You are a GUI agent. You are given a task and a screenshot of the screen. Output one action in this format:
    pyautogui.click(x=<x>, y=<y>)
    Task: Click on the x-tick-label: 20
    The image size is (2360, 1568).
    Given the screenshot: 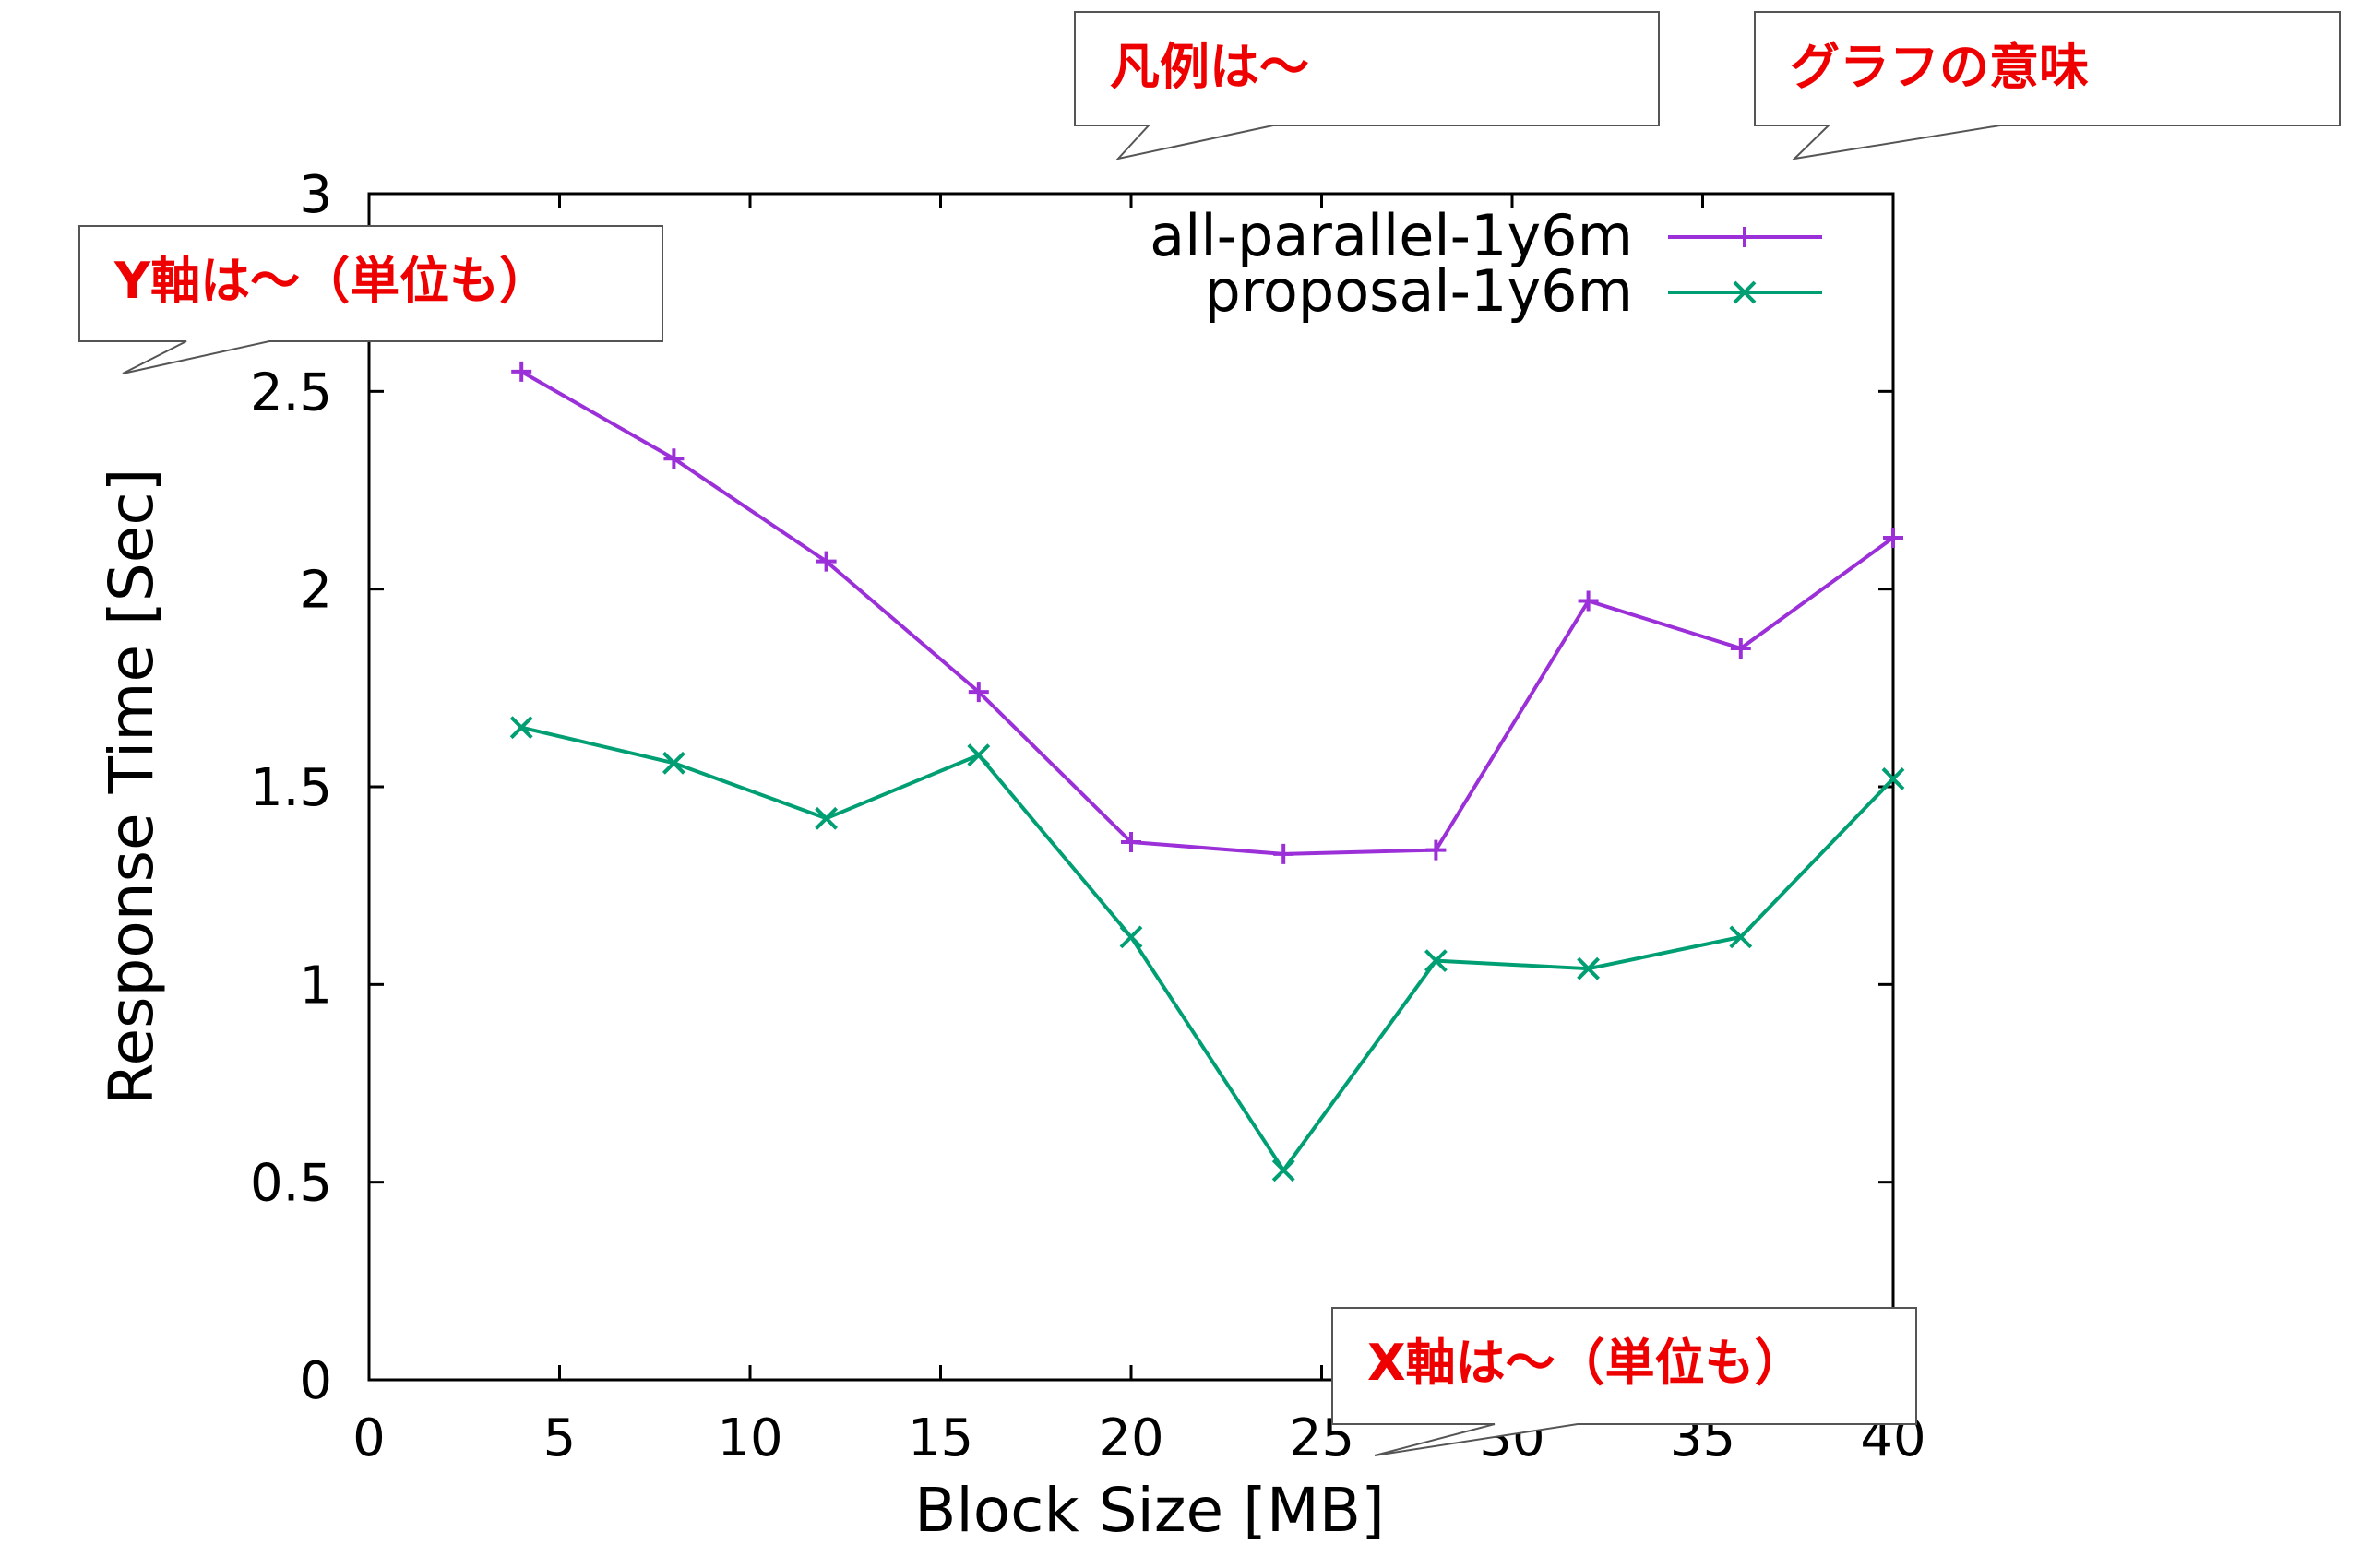 What is the action you would take?
    pyautogui.click(x=1130, y=1438)
    